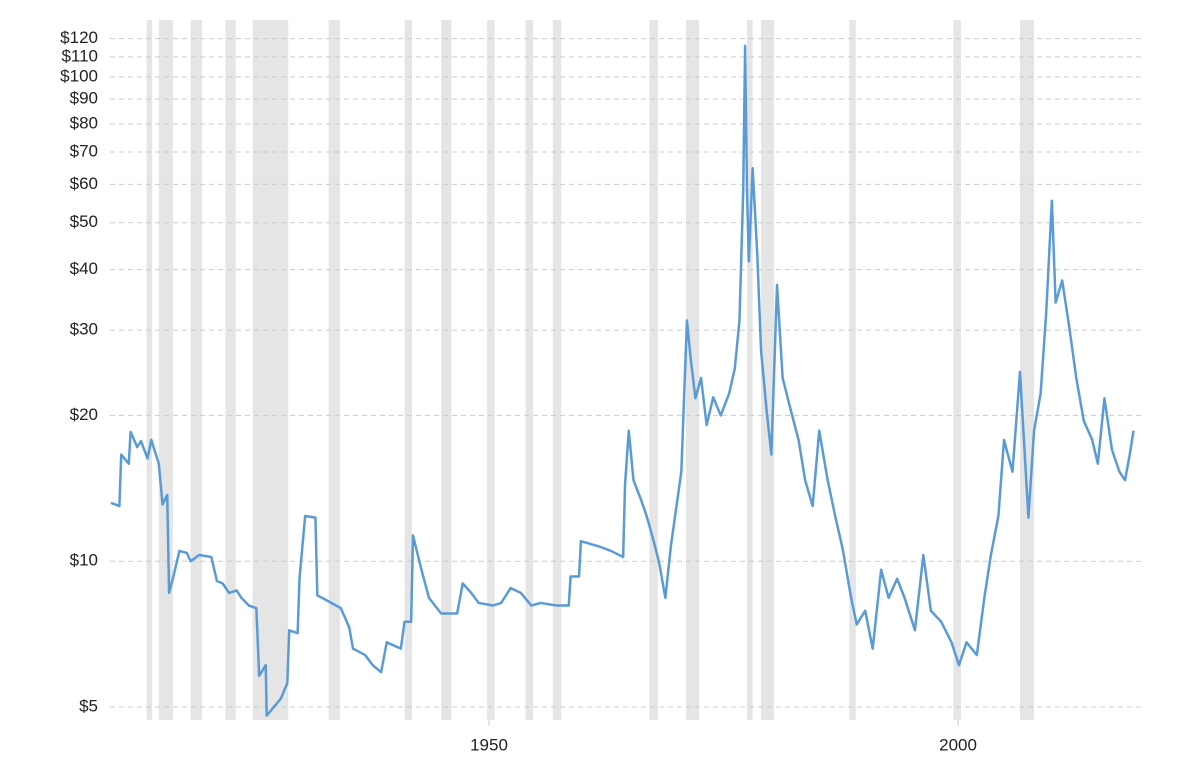 The width and height of the screenshot is (1200, 757). Describe the element at coordinates (84, 268) in the screenshot. I see `y-tick-label: $40` at that location.